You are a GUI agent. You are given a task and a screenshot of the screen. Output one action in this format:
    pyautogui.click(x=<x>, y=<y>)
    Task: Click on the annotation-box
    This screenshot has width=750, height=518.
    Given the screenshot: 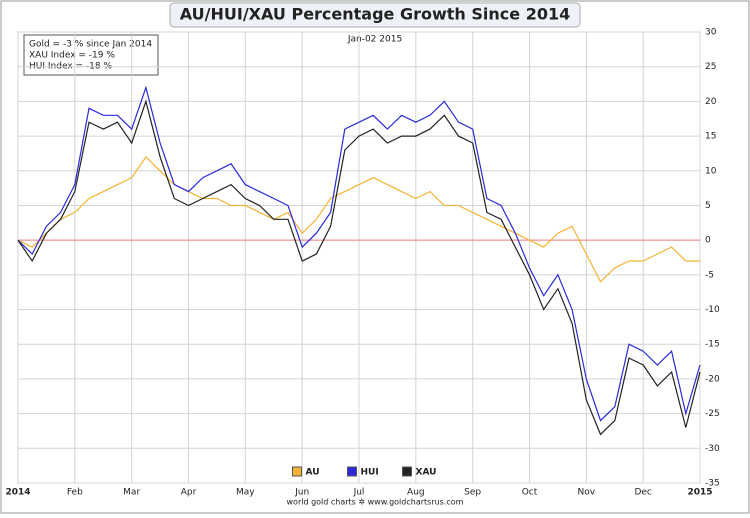 What is the action you would take?
    pyautogui.click(x=91, y=55)
    